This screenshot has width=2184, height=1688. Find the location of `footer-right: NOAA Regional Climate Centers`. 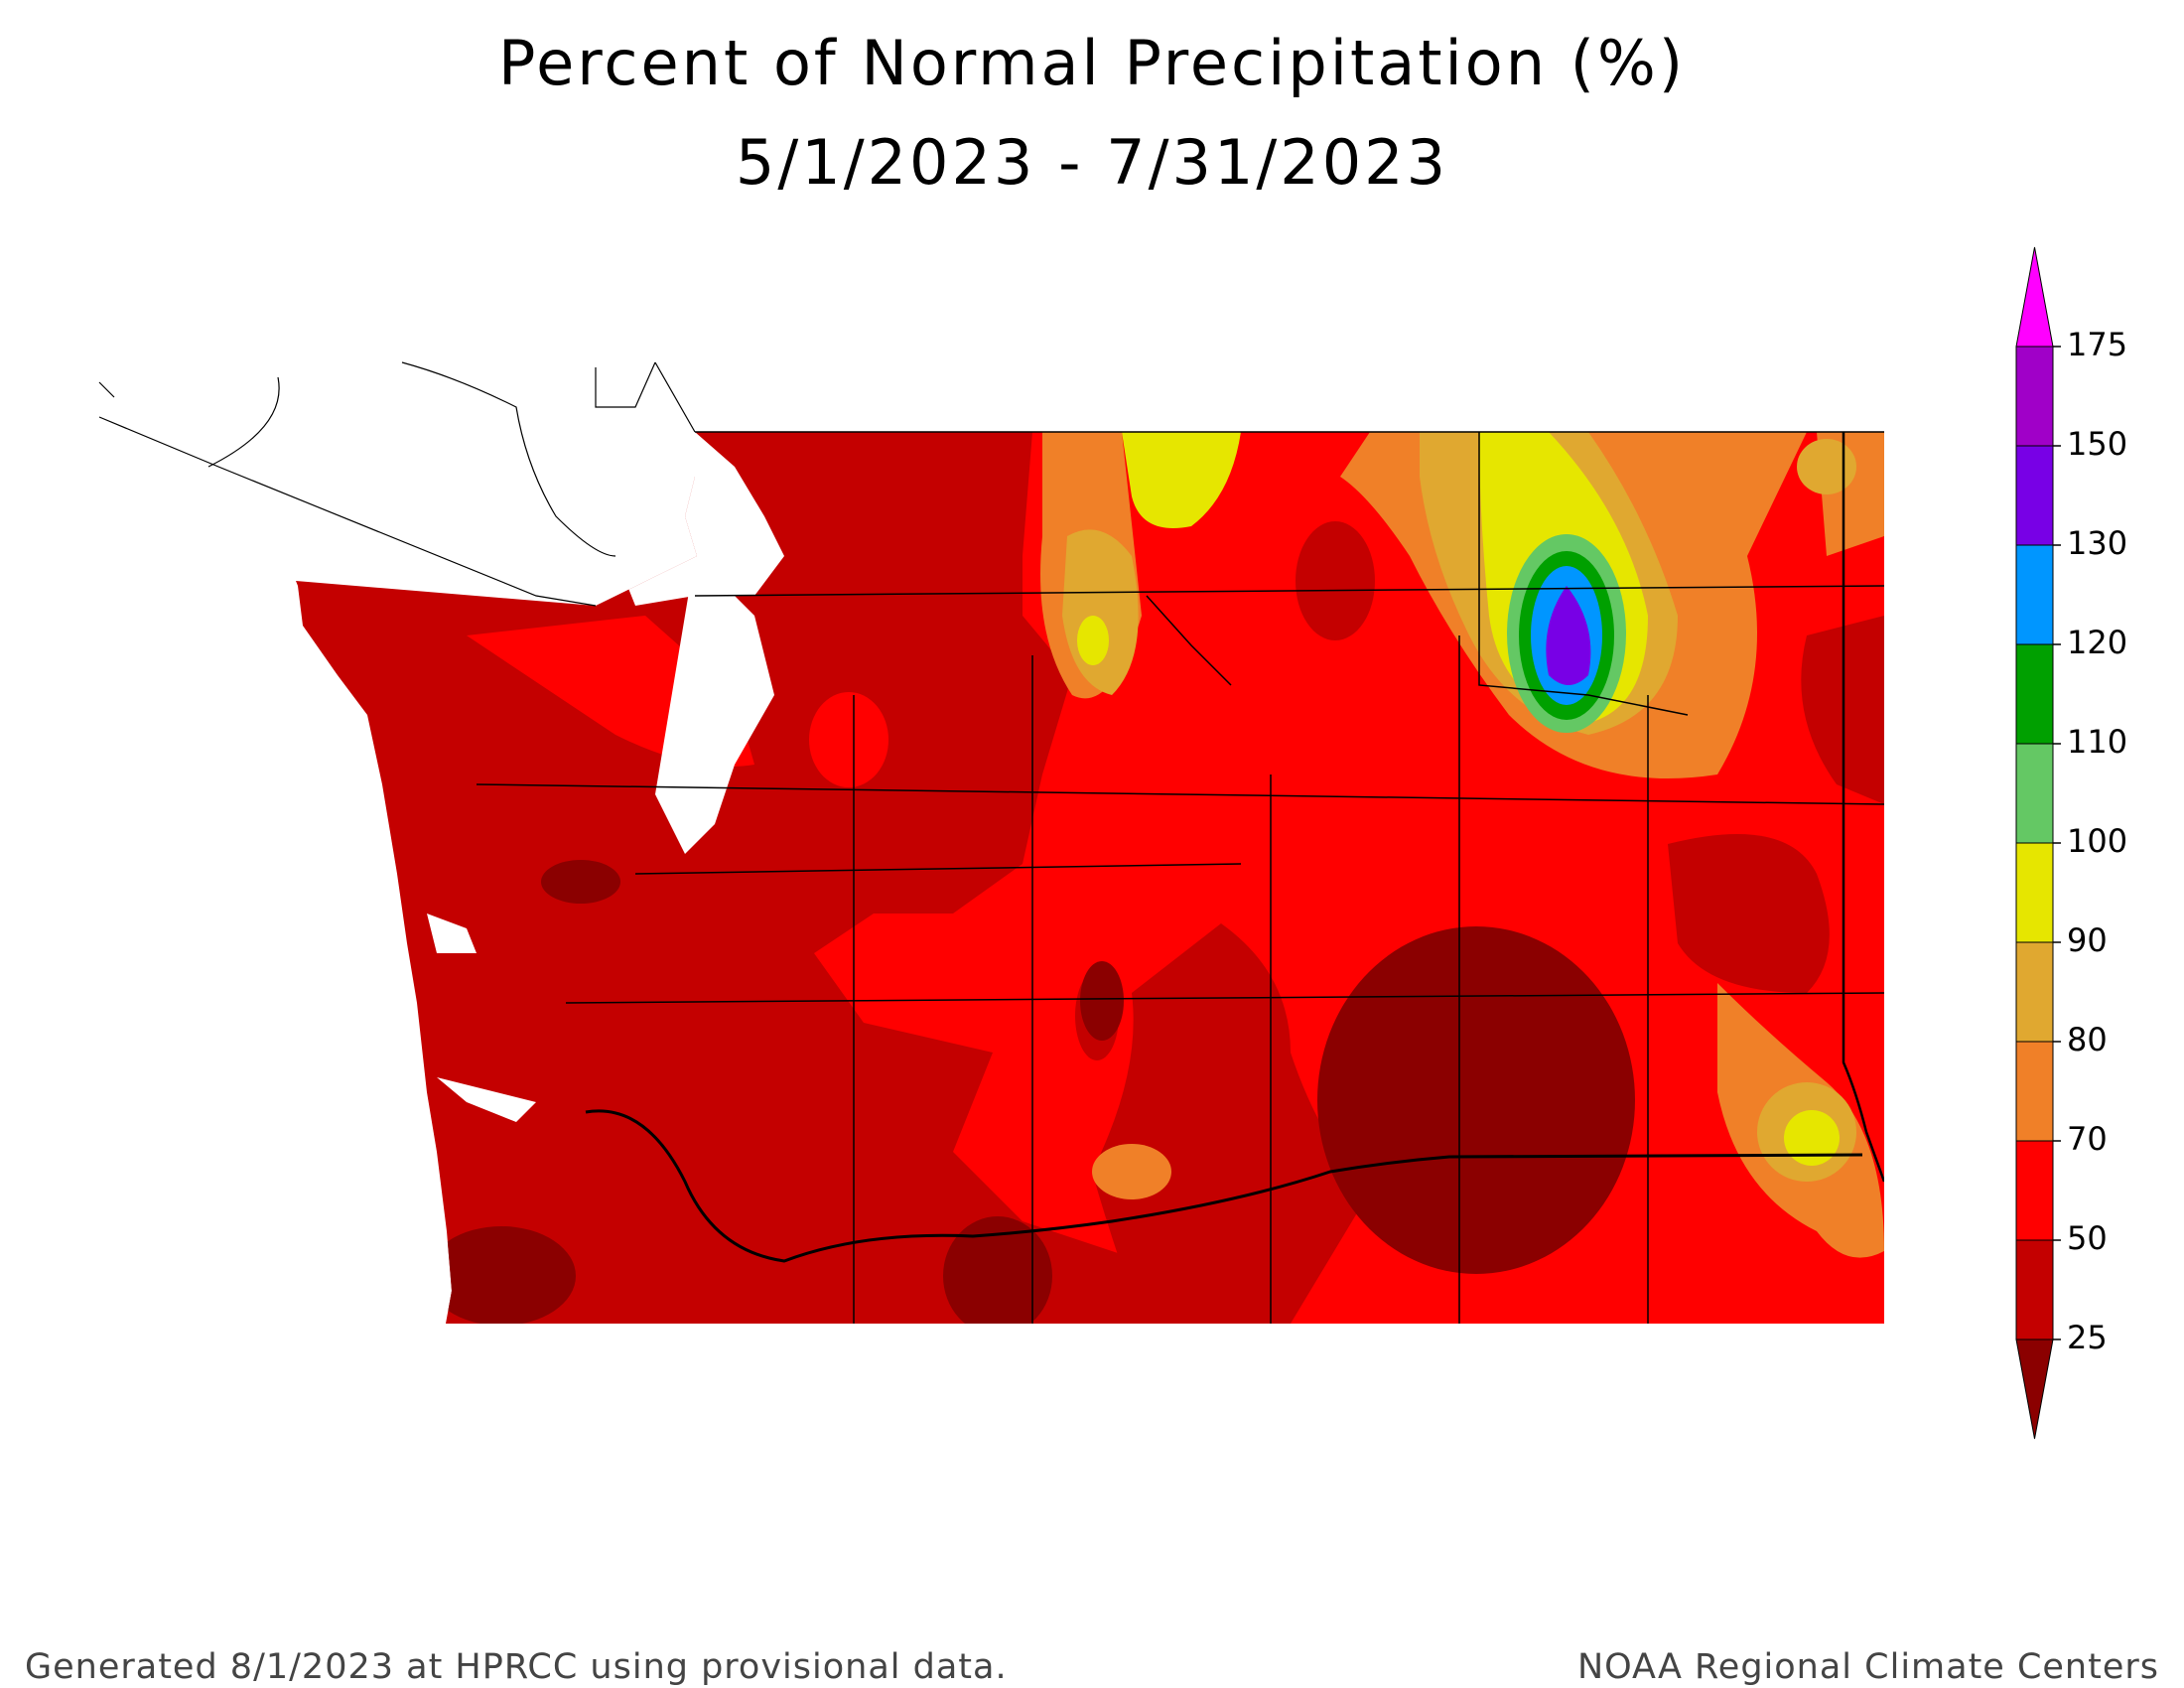

footer-right: NOAA Regional Climate Centers is located at coordinates (1868, 1667).